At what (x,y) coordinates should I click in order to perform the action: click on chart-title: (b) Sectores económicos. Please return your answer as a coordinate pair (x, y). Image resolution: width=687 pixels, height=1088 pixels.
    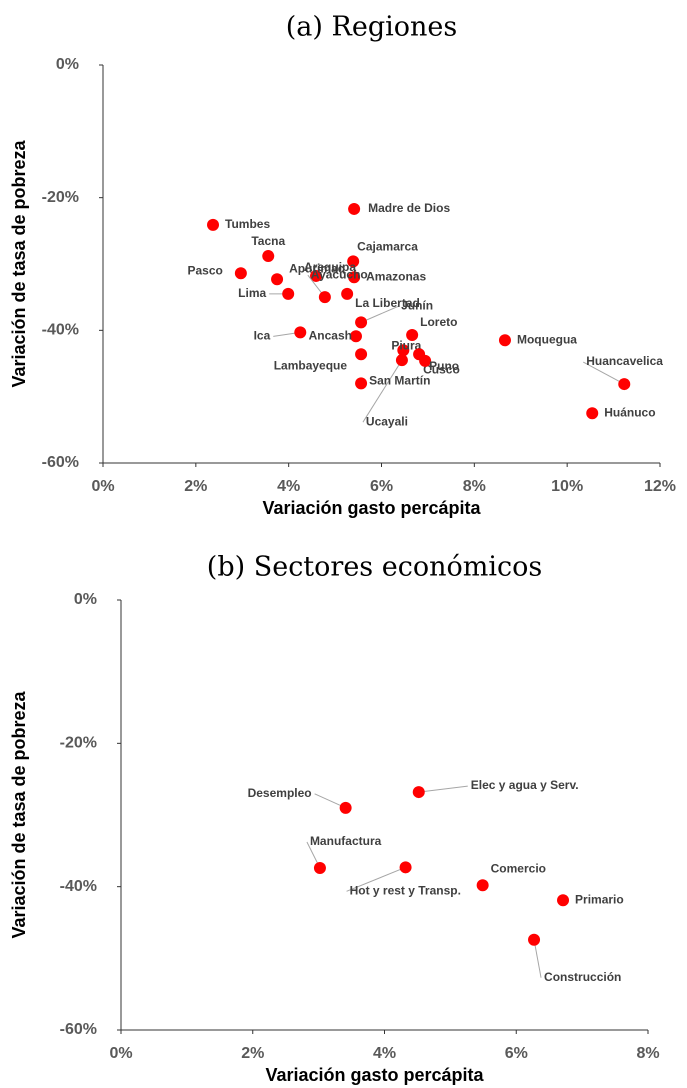
    Looking at the image, I should click on (374, 567).